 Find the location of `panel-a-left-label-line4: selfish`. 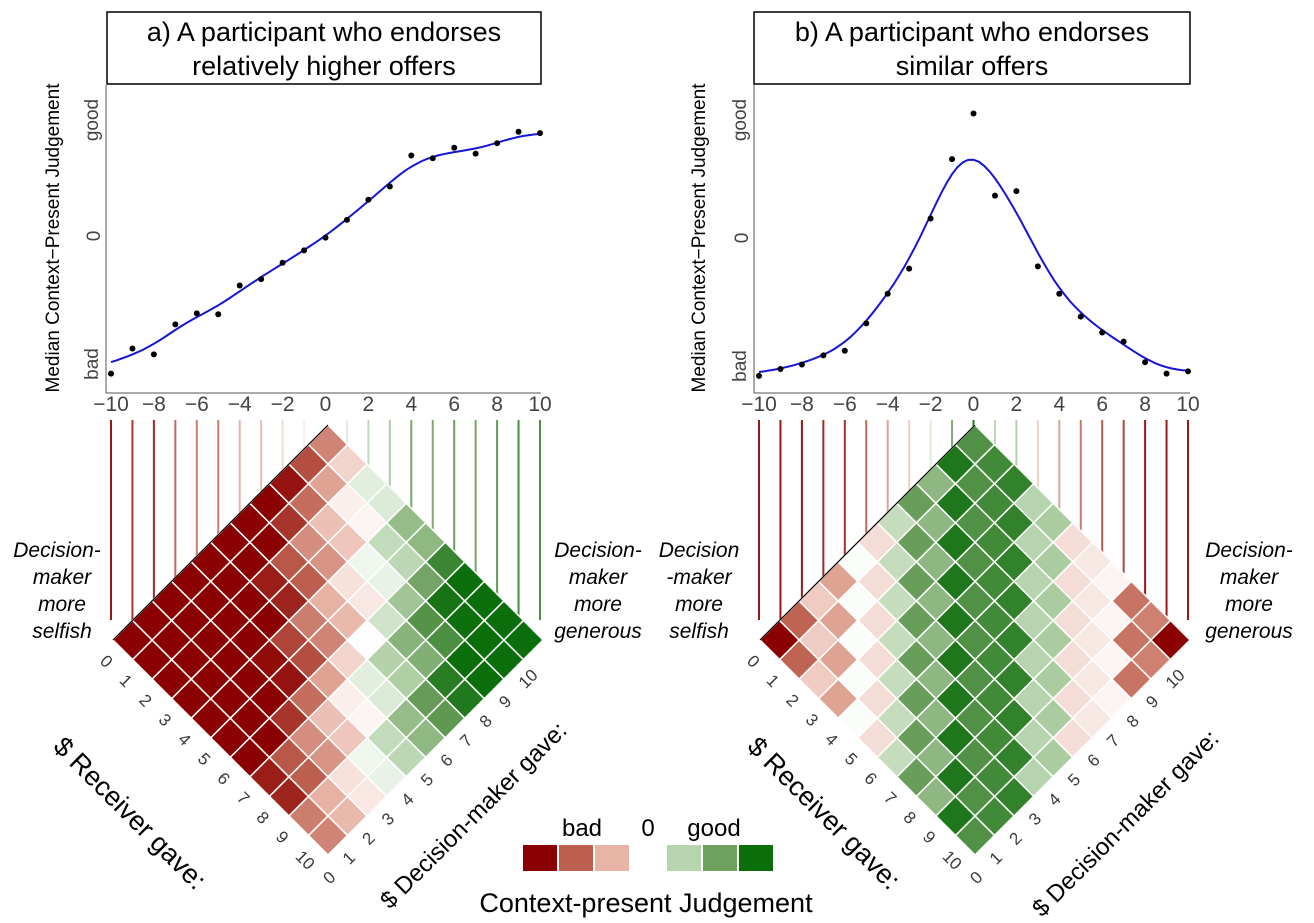

panel-a-left-label-line4: selfish is located at coordinates (62, 631).